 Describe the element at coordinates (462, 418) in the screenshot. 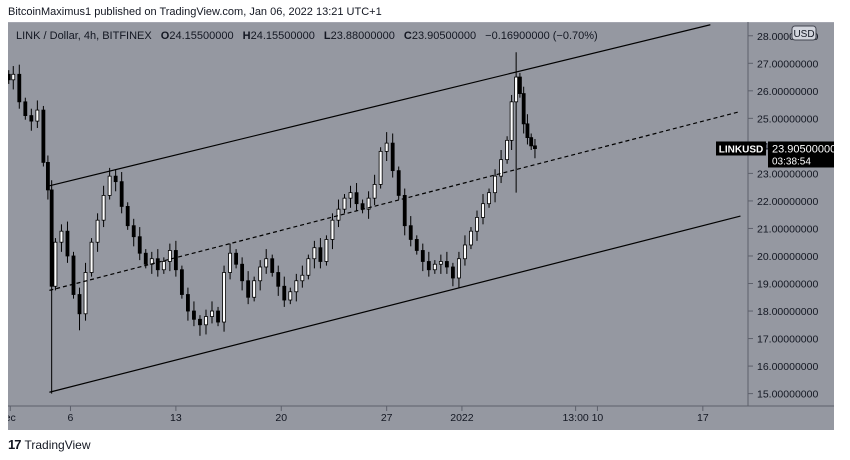

I see `time-axis-label: 2022` at that location.